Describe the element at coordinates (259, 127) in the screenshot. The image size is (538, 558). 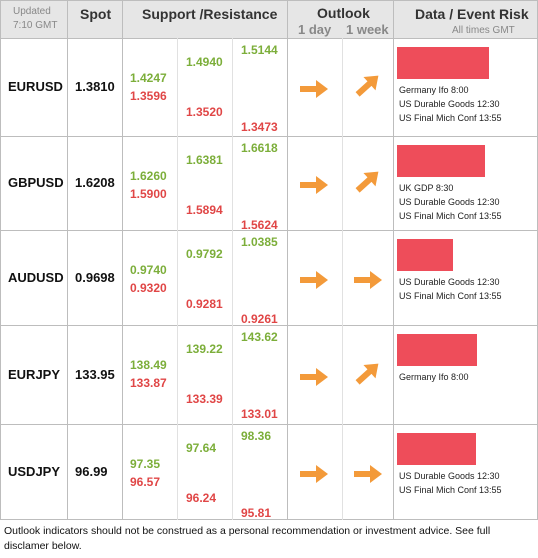
I see `support-3: 1.3473` at that location.